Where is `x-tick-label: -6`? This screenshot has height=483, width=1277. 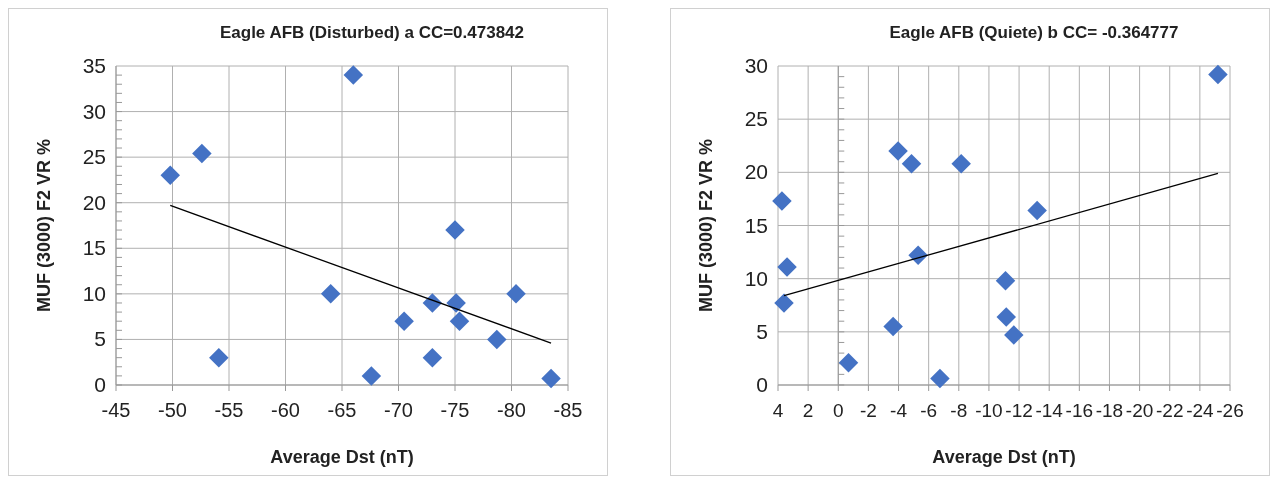 x-tick-label: -6 is located at coordinates (929, 410).